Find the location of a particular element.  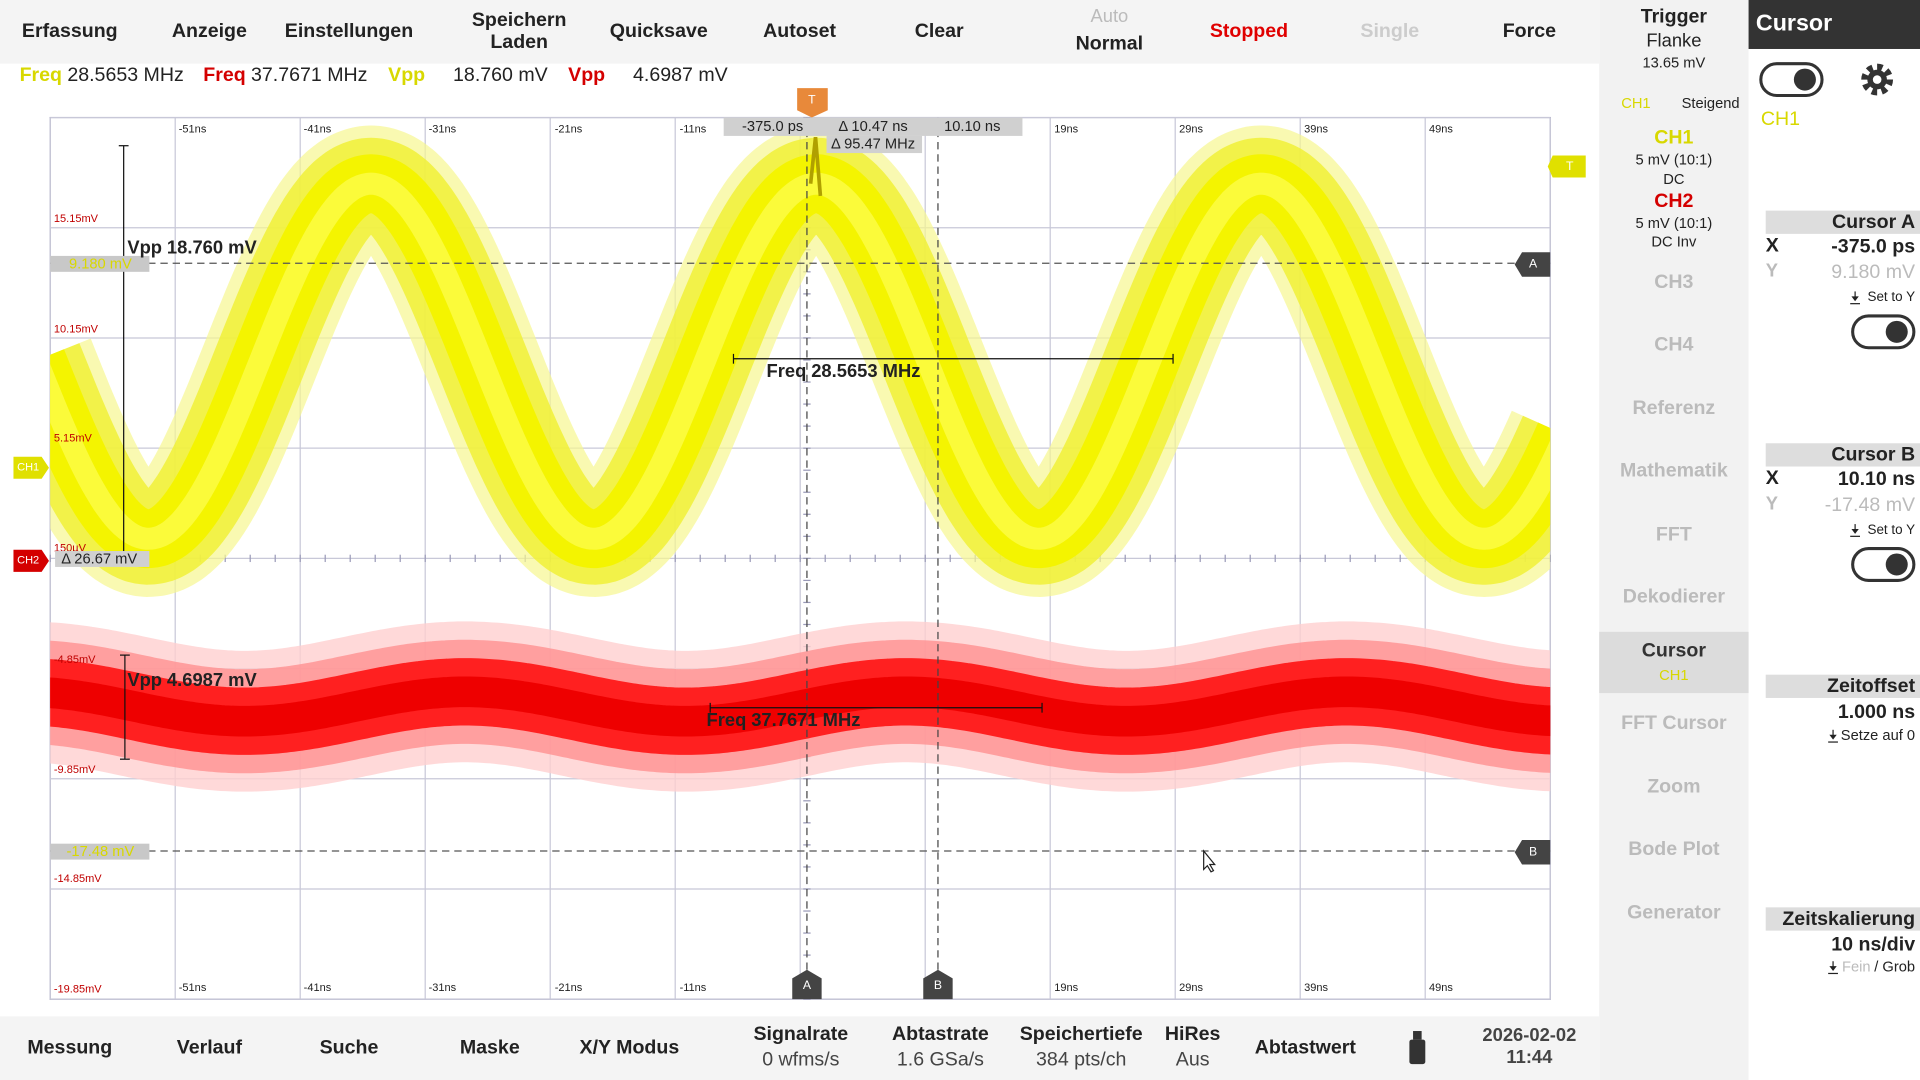

text-part: 18.760 mV is located at coordinates (212, 246).